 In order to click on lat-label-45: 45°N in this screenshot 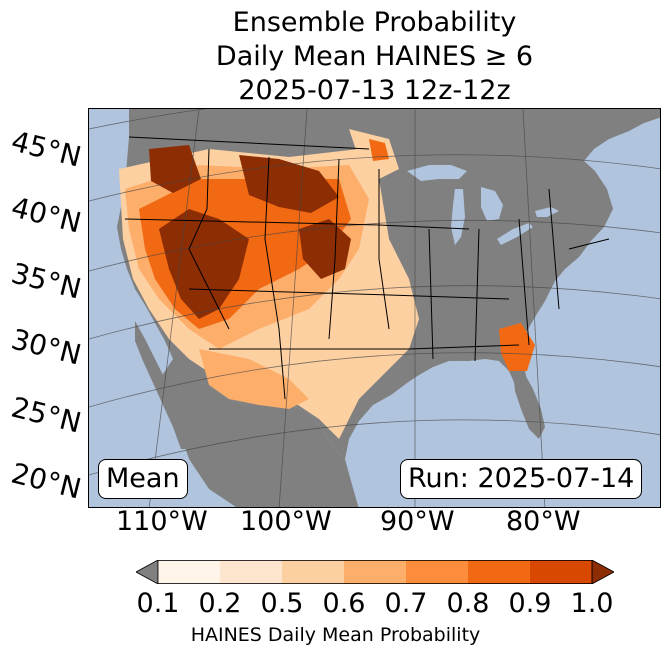, I will do `click(46, 149)`.